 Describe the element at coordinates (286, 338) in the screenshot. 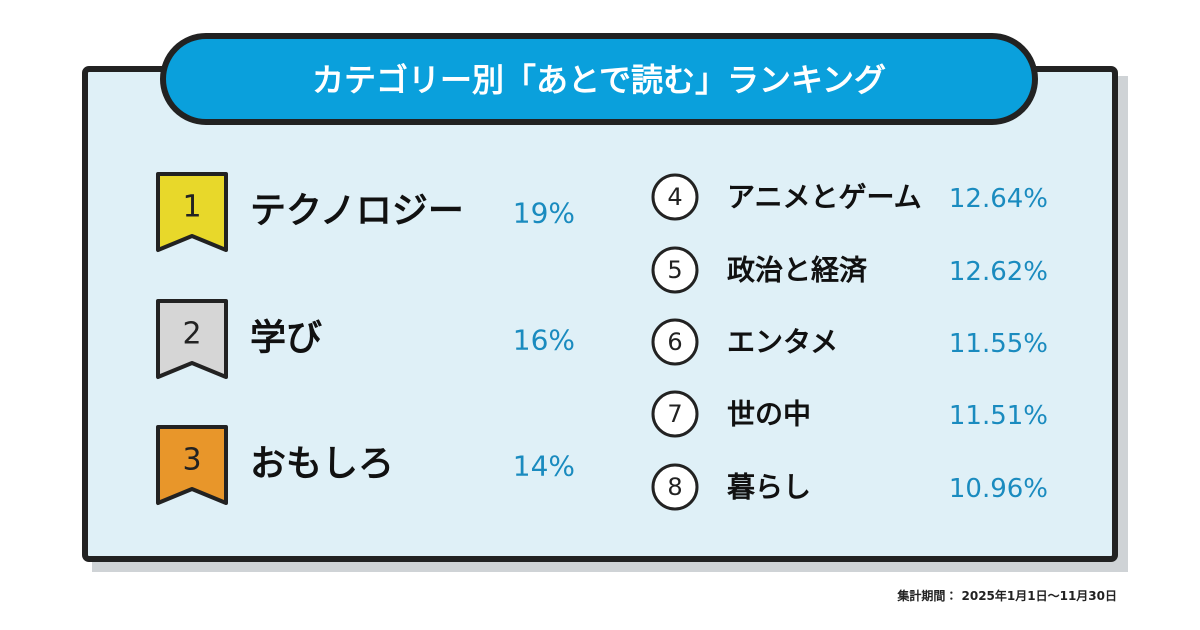

I see `category-name: 学び` at that location.